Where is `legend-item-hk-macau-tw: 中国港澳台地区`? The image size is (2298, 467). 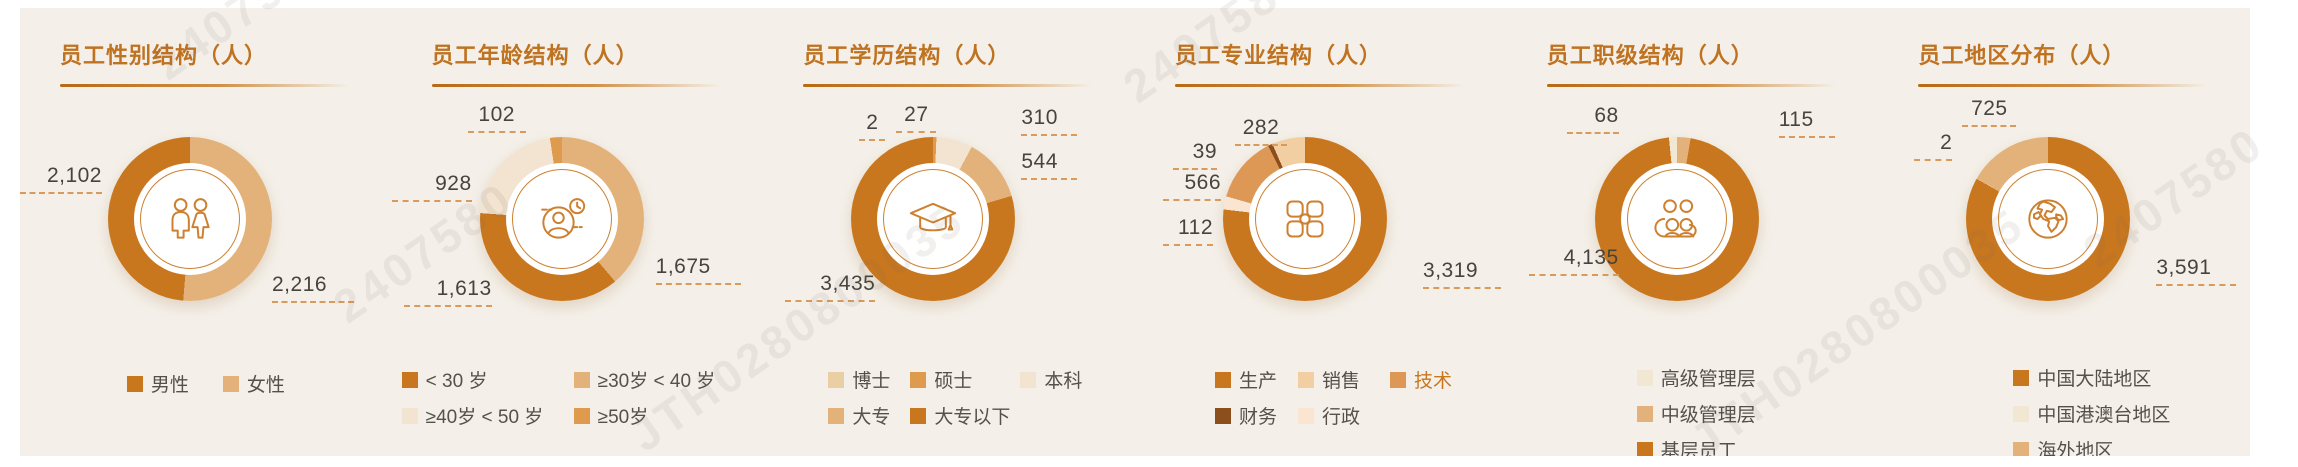
legend-item-hk-macau-tw: 中国港澳台地区 is located at coordinates (2131, 413).